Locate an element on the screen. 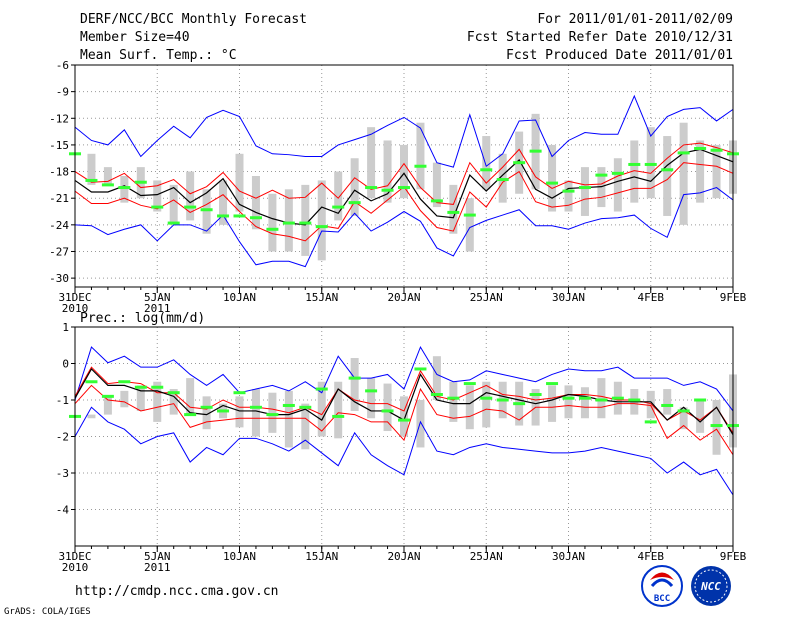  y-tick-label: -24 is located at coordinates (59, 225).